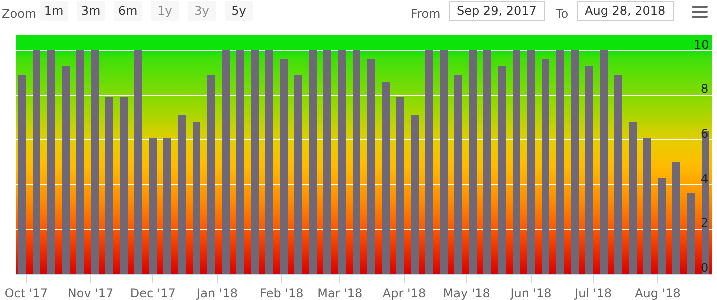 The width and height of the screenshot is (717, 300). Describe the element at coordinates (702, 45) in the screenshot. I see `y-tick-label: 10` at that location.